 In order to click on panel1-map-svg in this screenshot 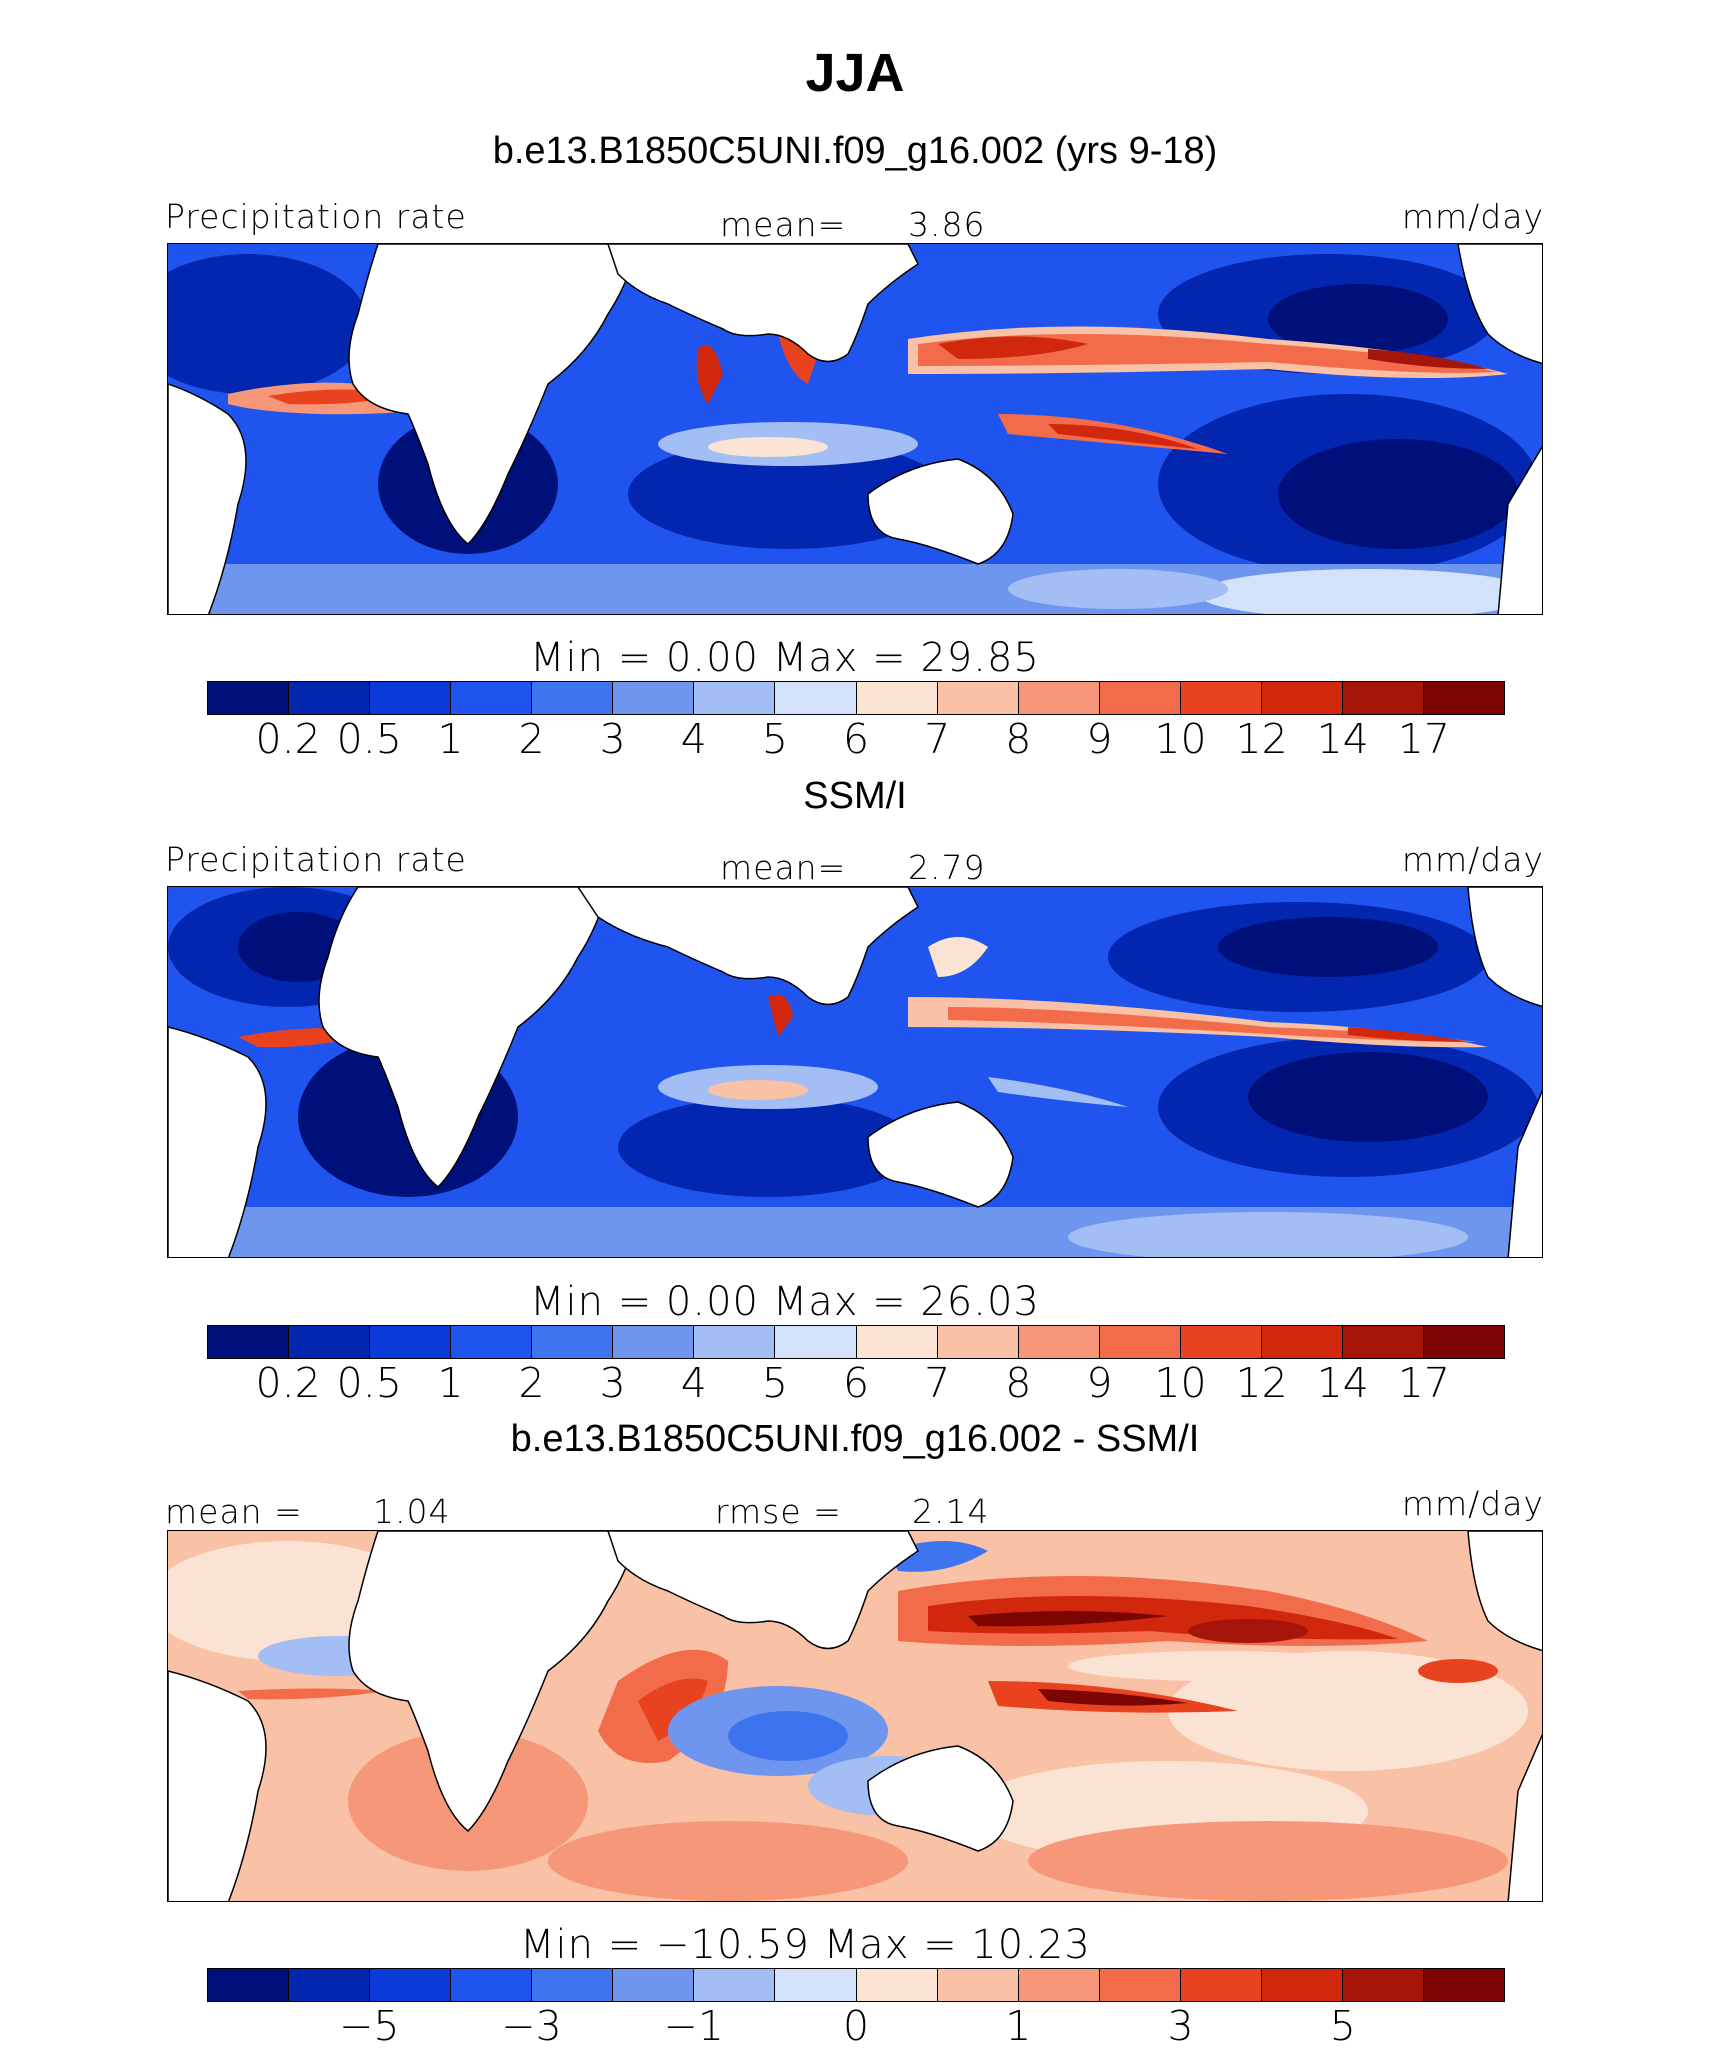, I will do `click(855, 429)`.